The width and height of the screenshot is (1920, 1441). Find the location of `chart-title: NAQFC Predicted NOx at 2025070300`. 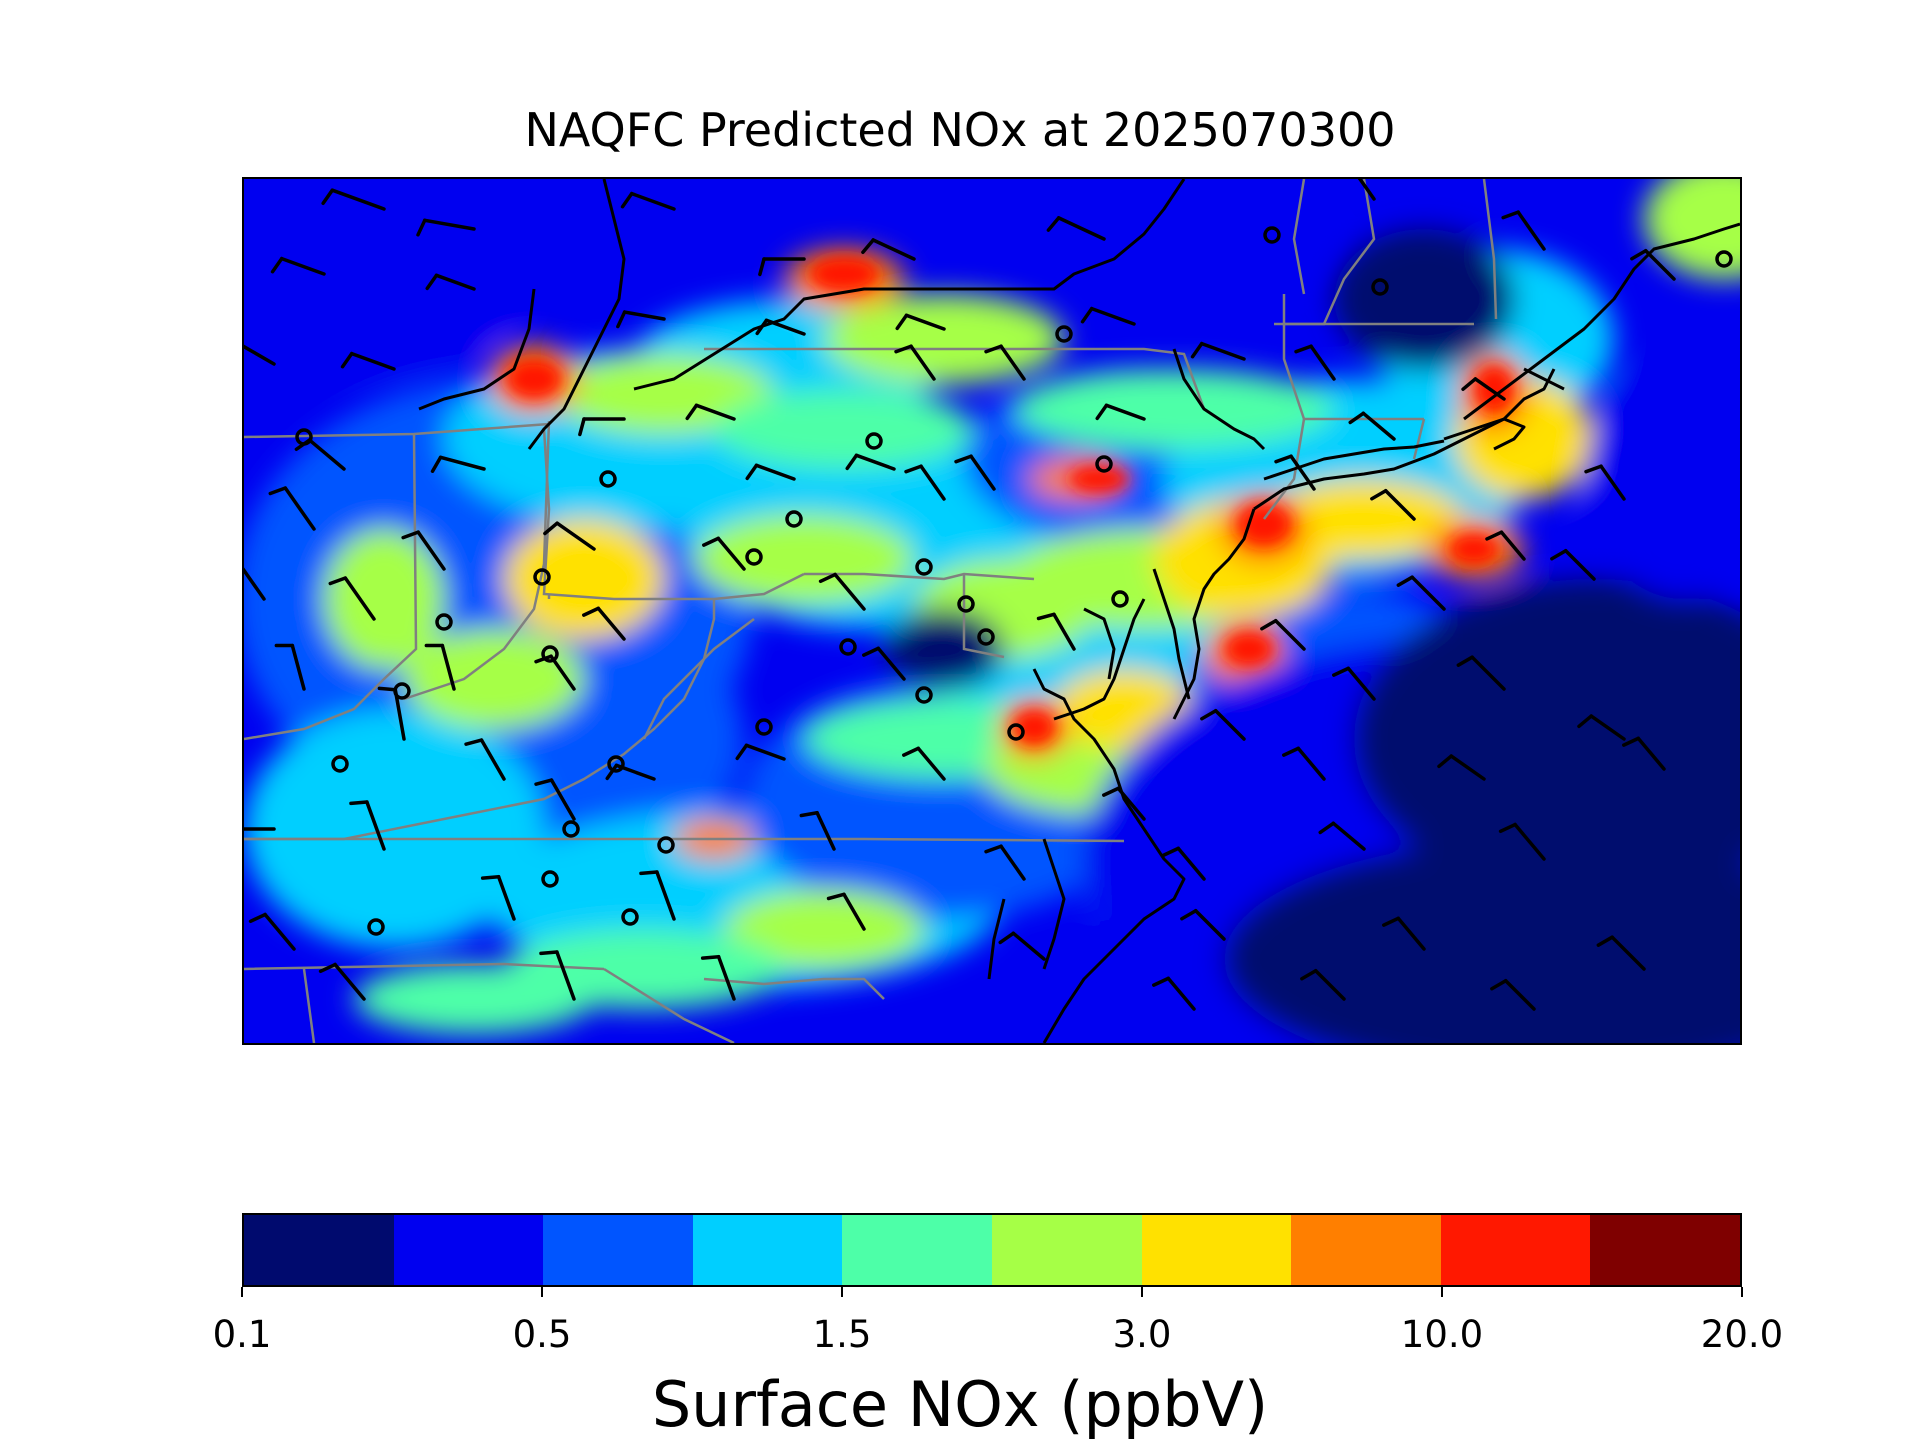

chart-title: NAQFC Predicted NOx at 2025070300 is located at coordinates (960, 130).